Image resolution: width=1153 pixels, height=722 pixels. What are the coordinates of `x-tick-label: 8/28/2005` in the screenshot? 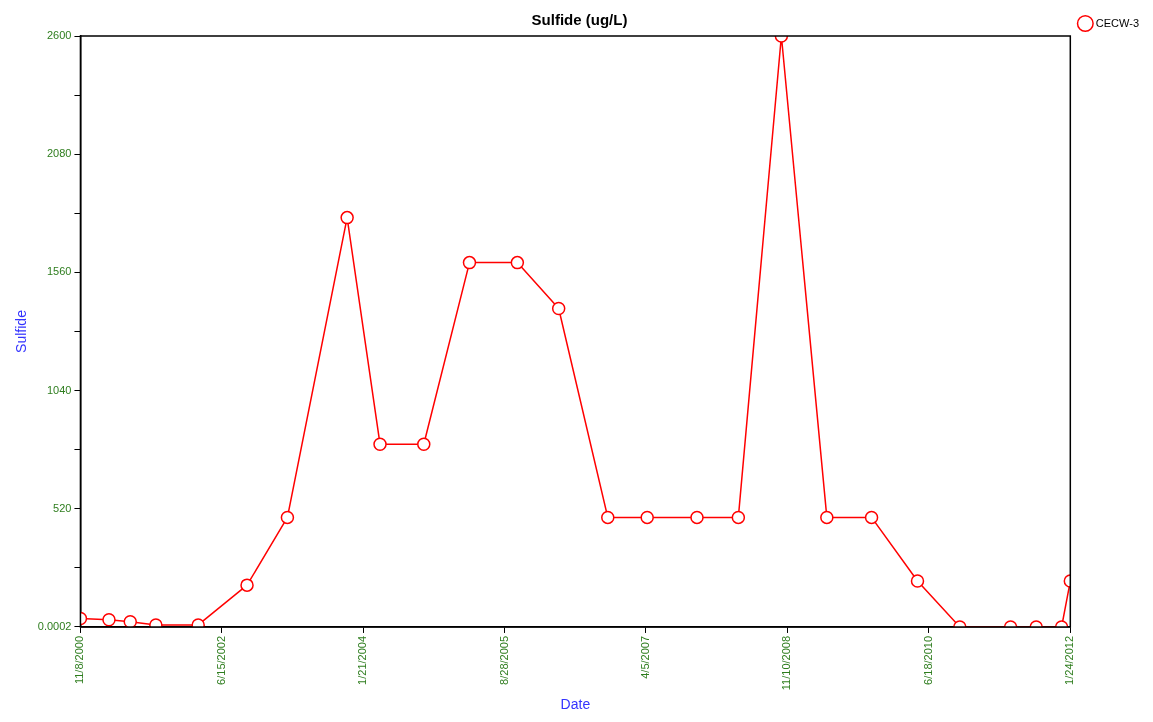 It's located at (503, 660).